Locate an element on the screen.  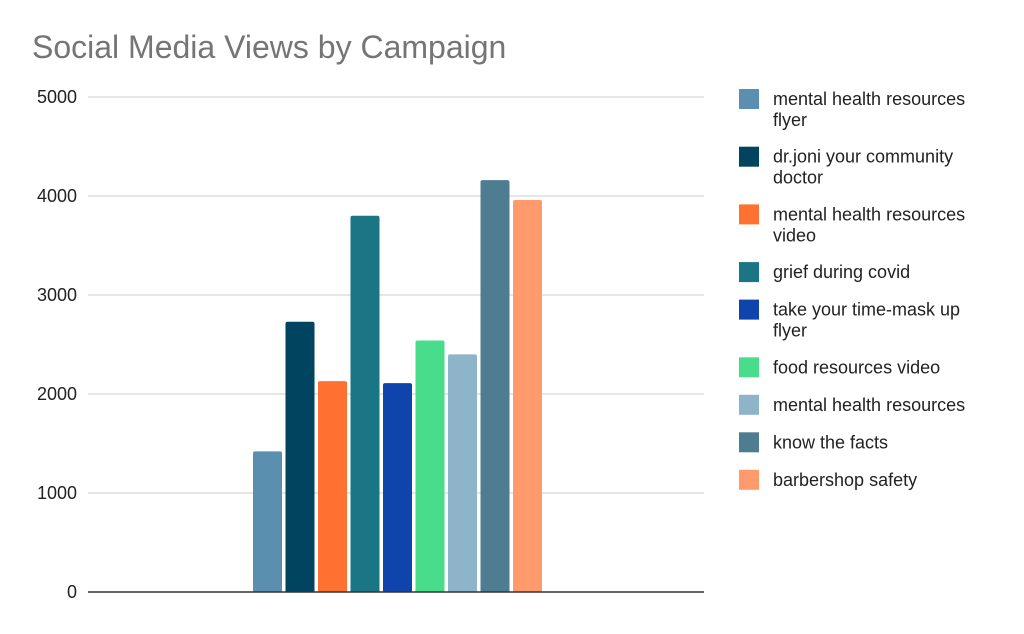
legend-item: mental health resources is located at coordinates (852, 404).